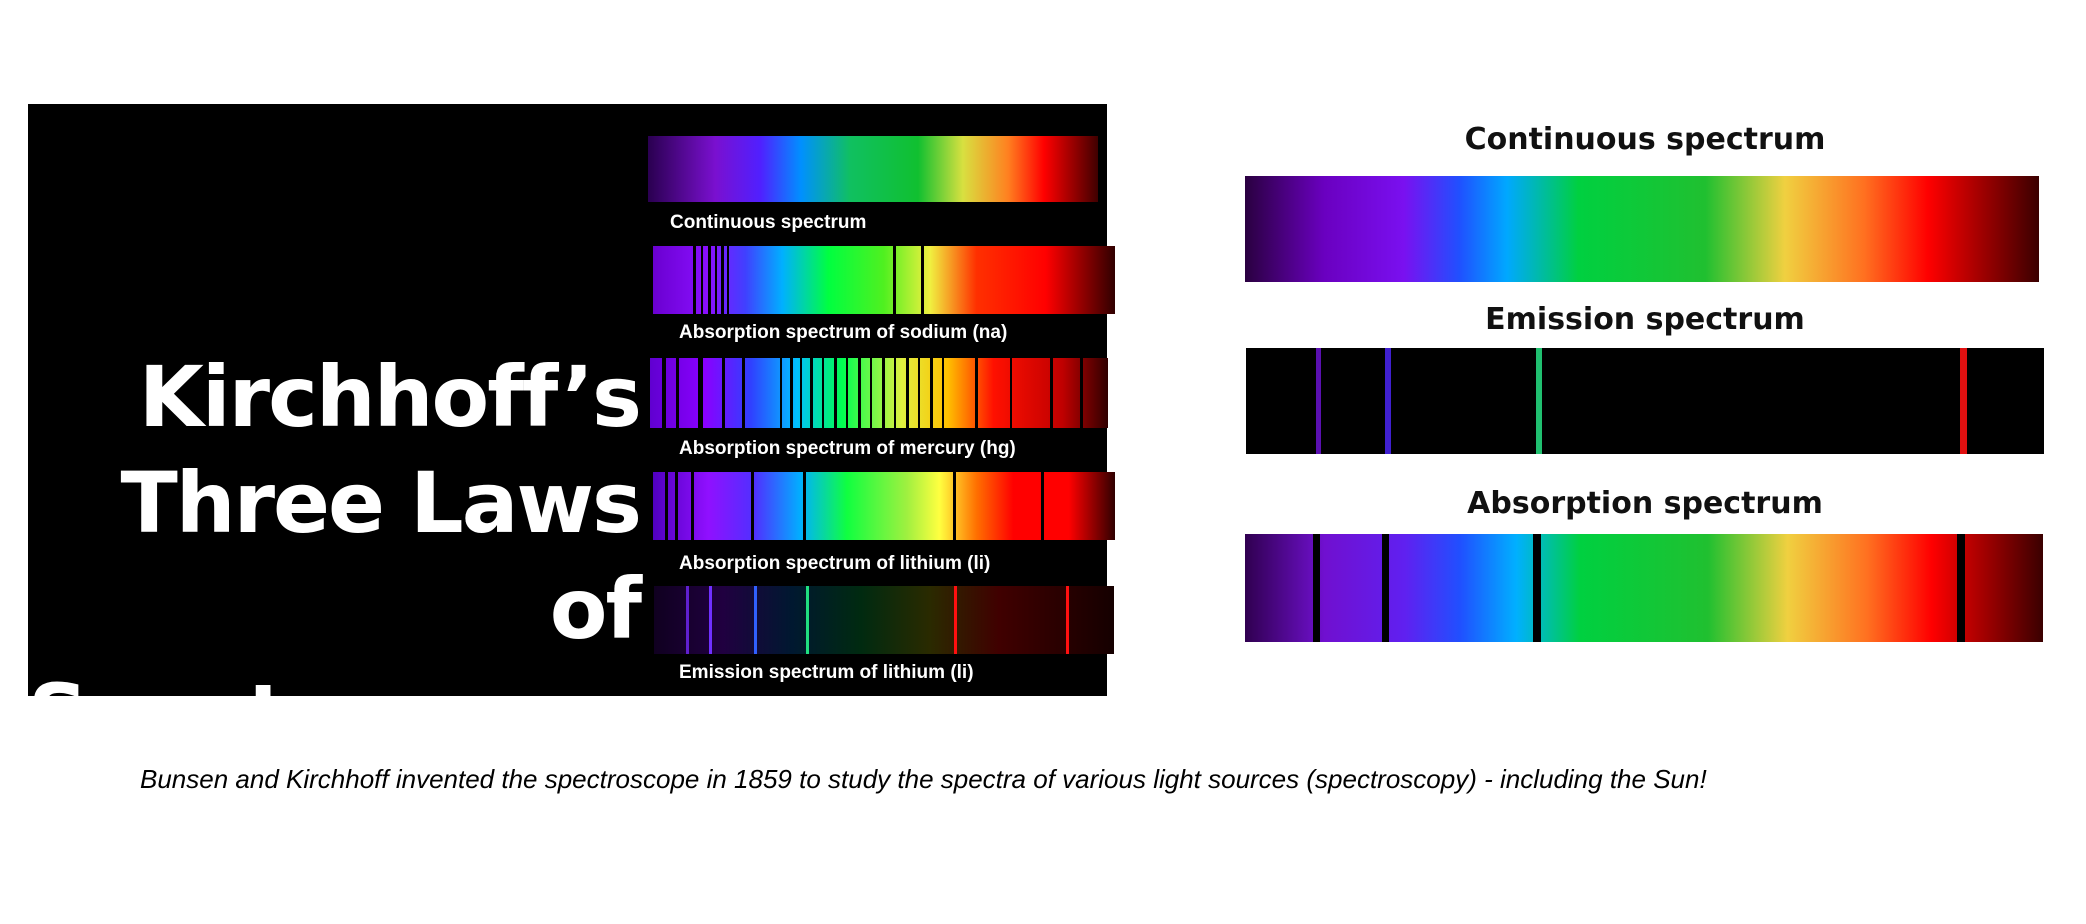 Image resolution: width=2086 pixels, height=924 pixels. Describe the element at coordinates (1644, 588) in the screenshot. I see `right-absorption-spectrum` at that location.